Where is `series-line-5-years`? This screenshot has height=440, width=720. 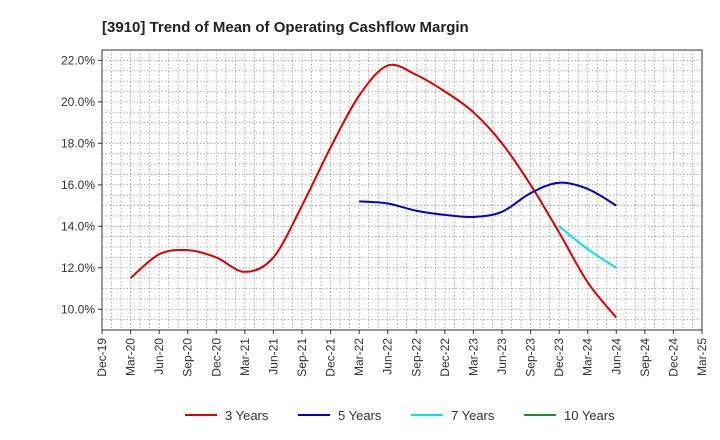 series-line-5-years is located at coordinates (488, 200).